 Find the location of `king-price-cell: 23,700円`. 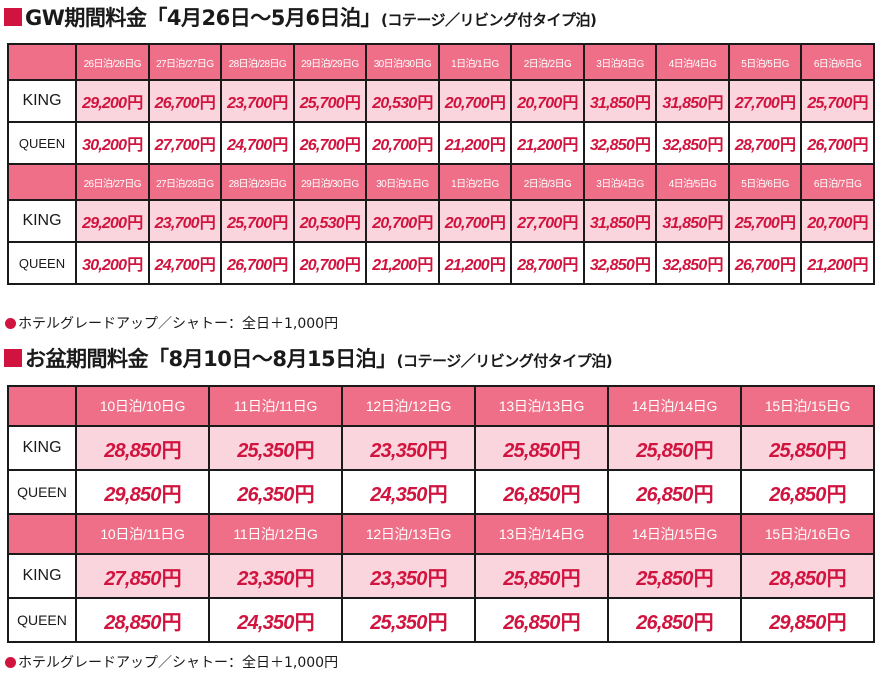

king-price-cell: 23,700円 is located at coordinates (185, 221).